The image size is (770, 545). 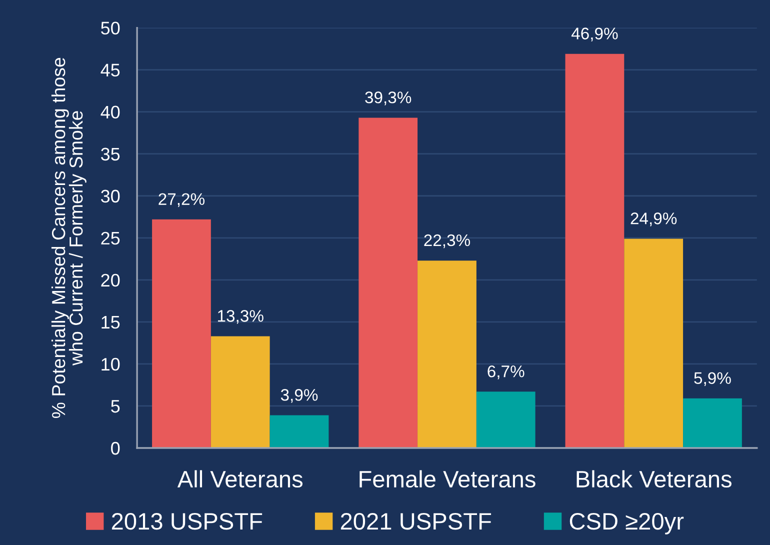 What do you see at coordinates (187, 521) in the screenshot?
I see `legend-label: 2013 USPSTF` at bounding box center [187, 521].